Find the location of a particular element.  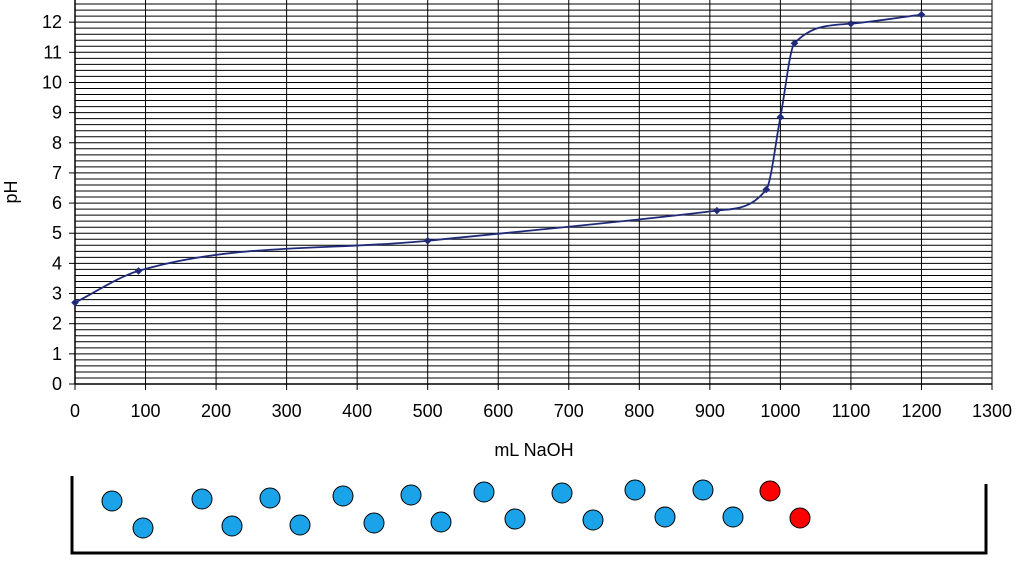

x-tick-label: 800 is located at coordinates (639, 411).